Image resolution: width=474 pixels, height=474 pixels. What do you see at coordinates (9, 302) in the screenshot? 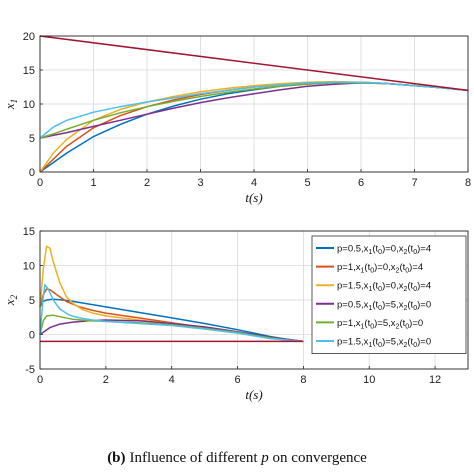
I see `bottom-y-axis-label-main: x` at bounding box center [9, 302].